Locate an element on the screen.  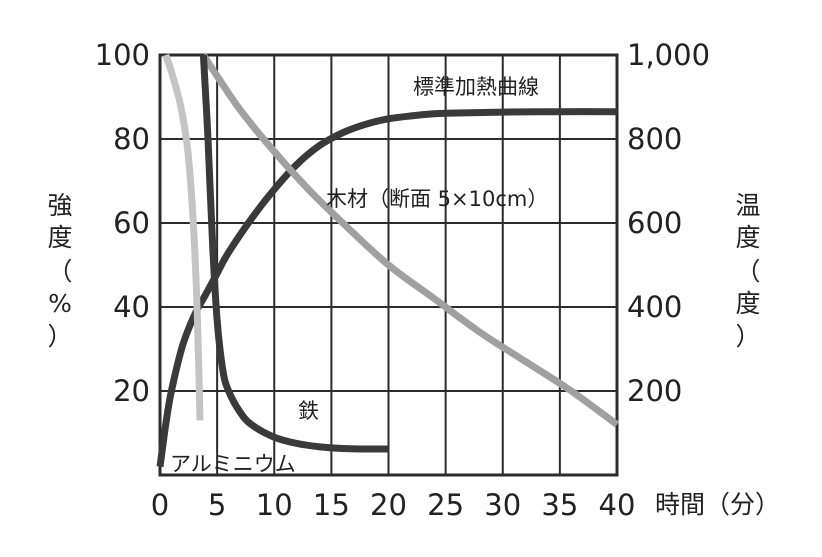
y-left-axis-title-char: （ is located at coordinates (59, 271).